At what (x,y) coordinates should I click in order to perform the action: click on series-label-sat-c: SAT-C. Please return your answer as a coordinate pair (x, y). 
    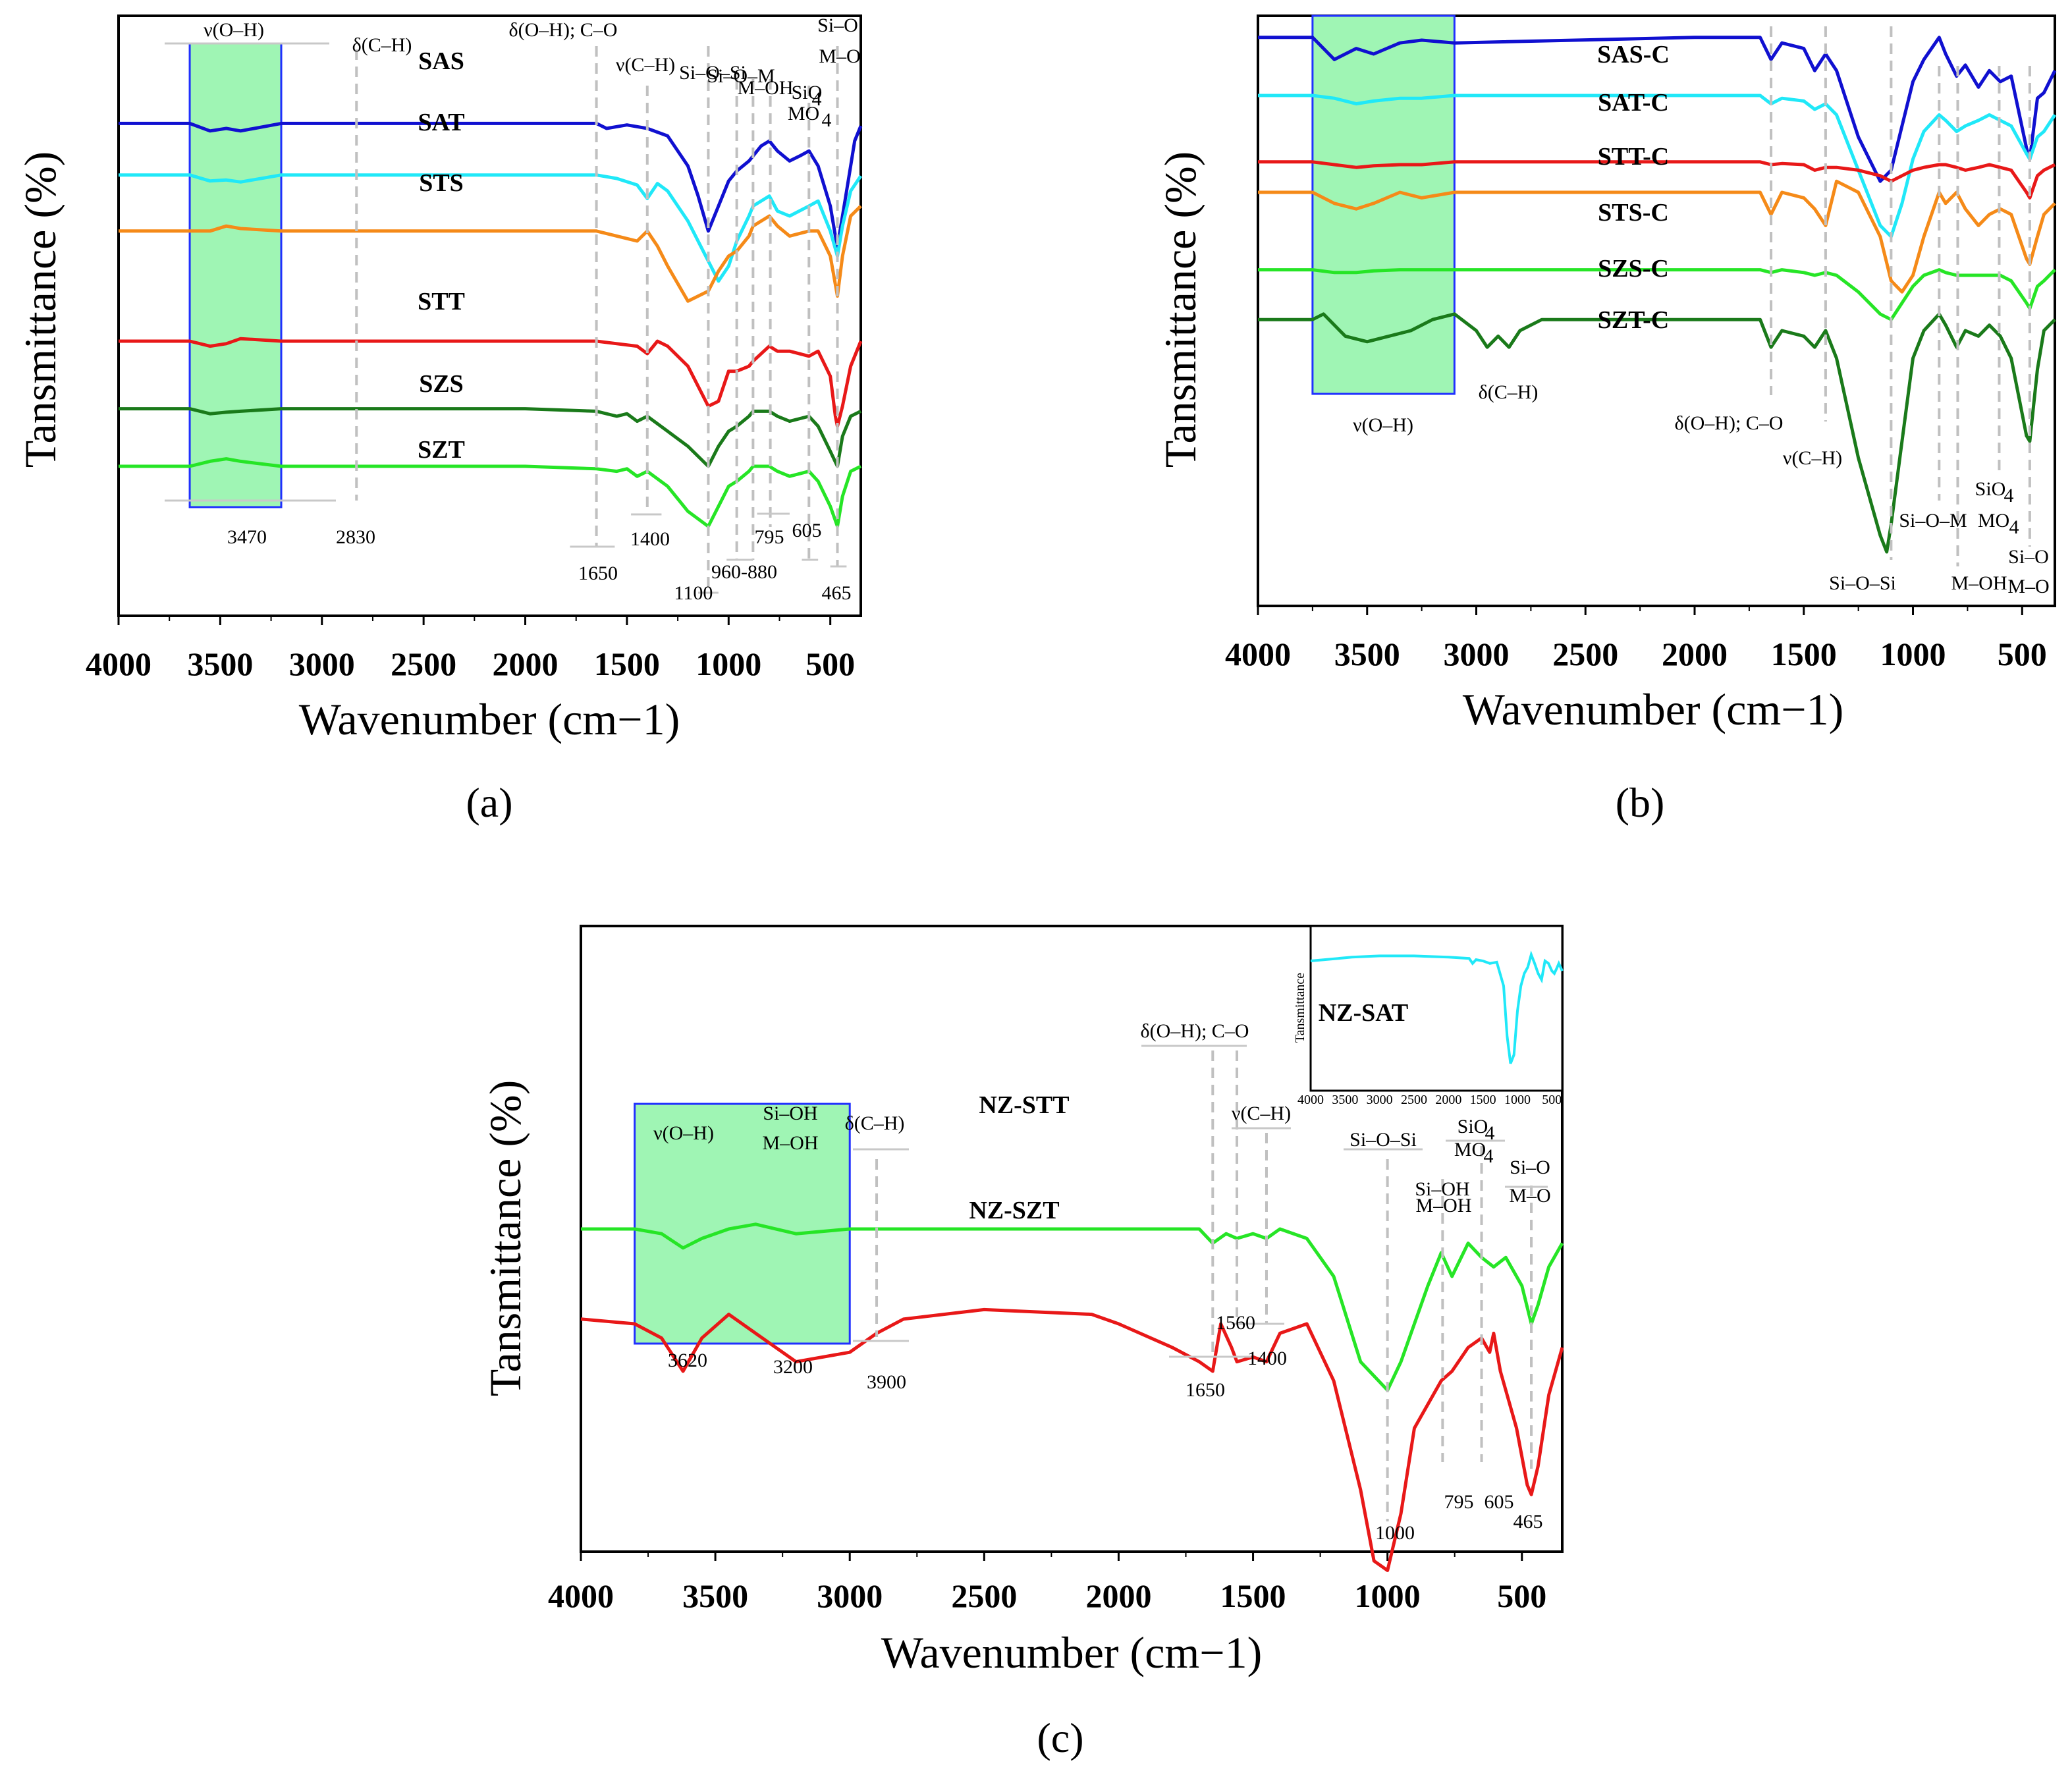
    Looking at the image, I should click on (1634, 103).